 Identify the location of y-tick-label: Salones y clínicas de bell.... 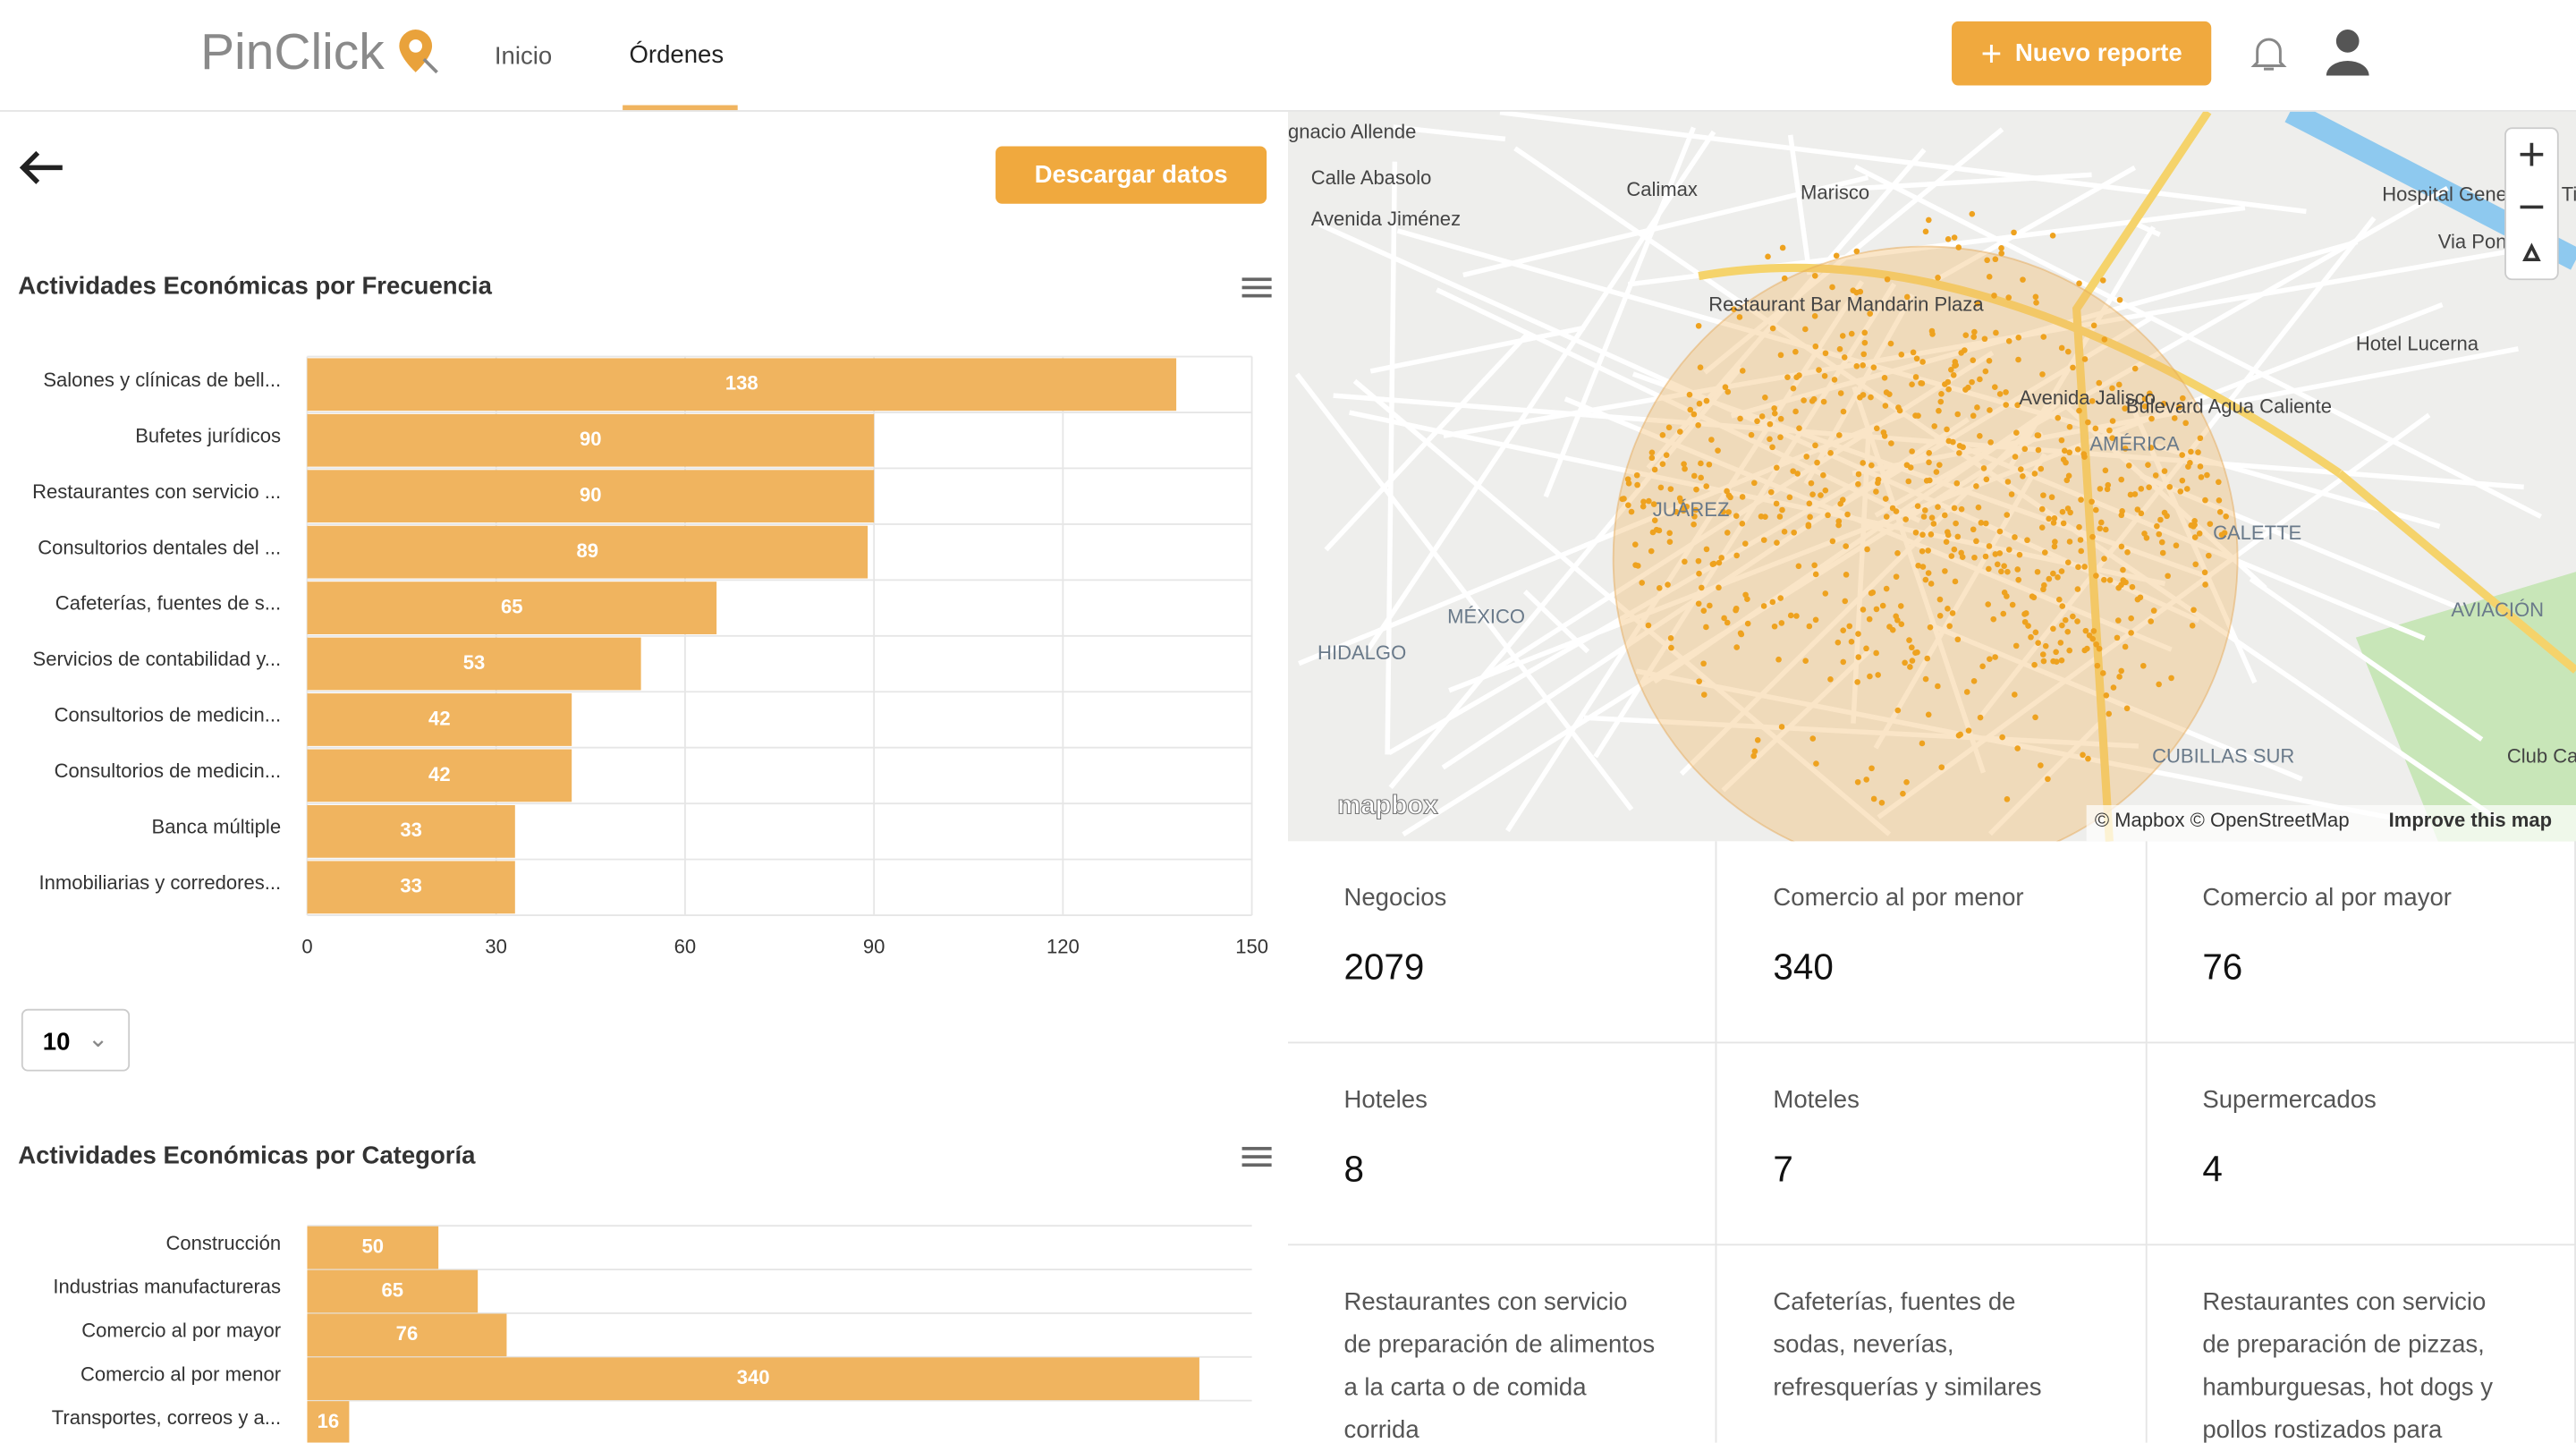
(162, 380).